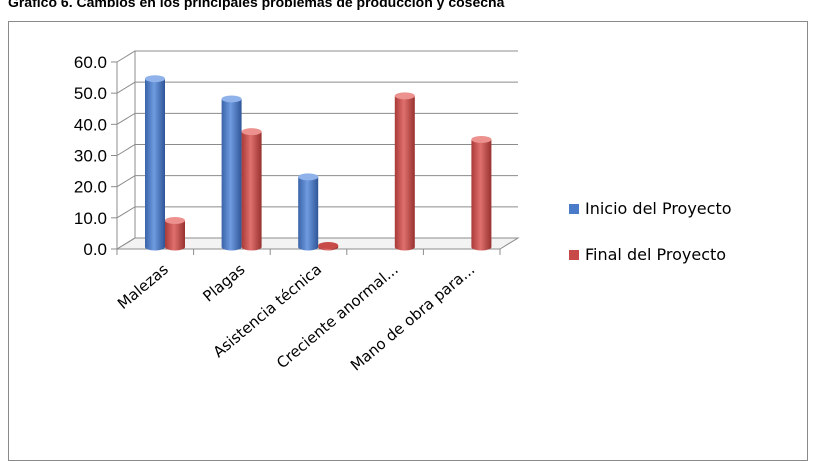 The height and width of the screenshot is (461, 816). I want to click on legend-label: Inicio del Proyecto, so click(658, 208).